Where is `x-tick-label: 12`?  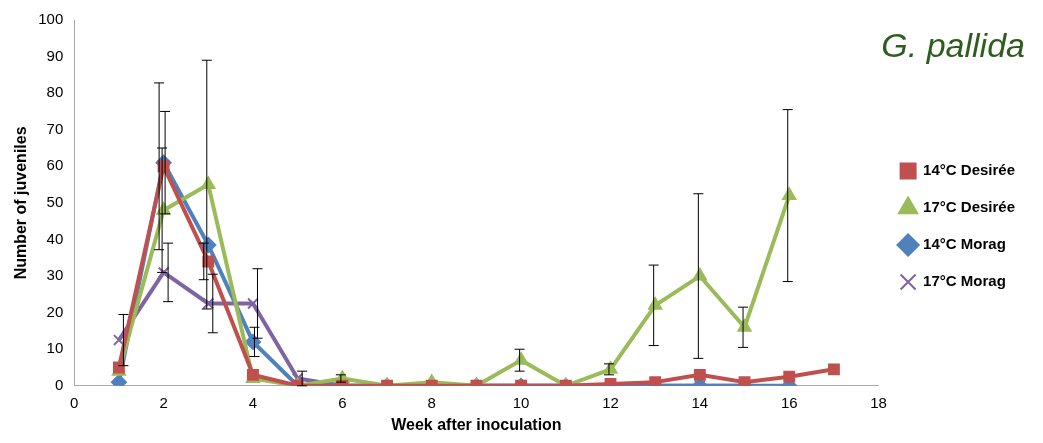
x-tick-label: 12 is located at coordinates (610, 402).